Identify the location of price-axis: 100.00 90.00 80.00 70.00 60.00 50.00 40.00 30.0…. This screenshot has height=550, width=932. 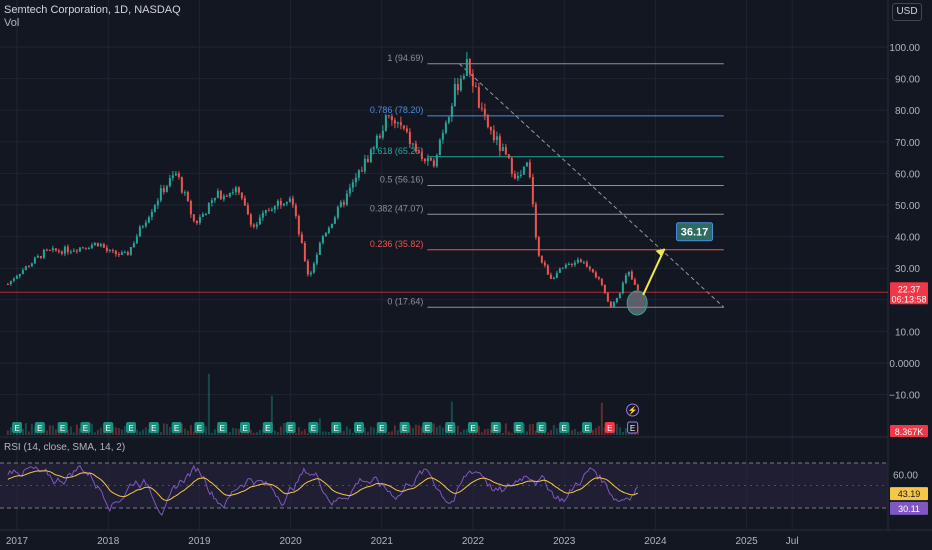
(908, 279).